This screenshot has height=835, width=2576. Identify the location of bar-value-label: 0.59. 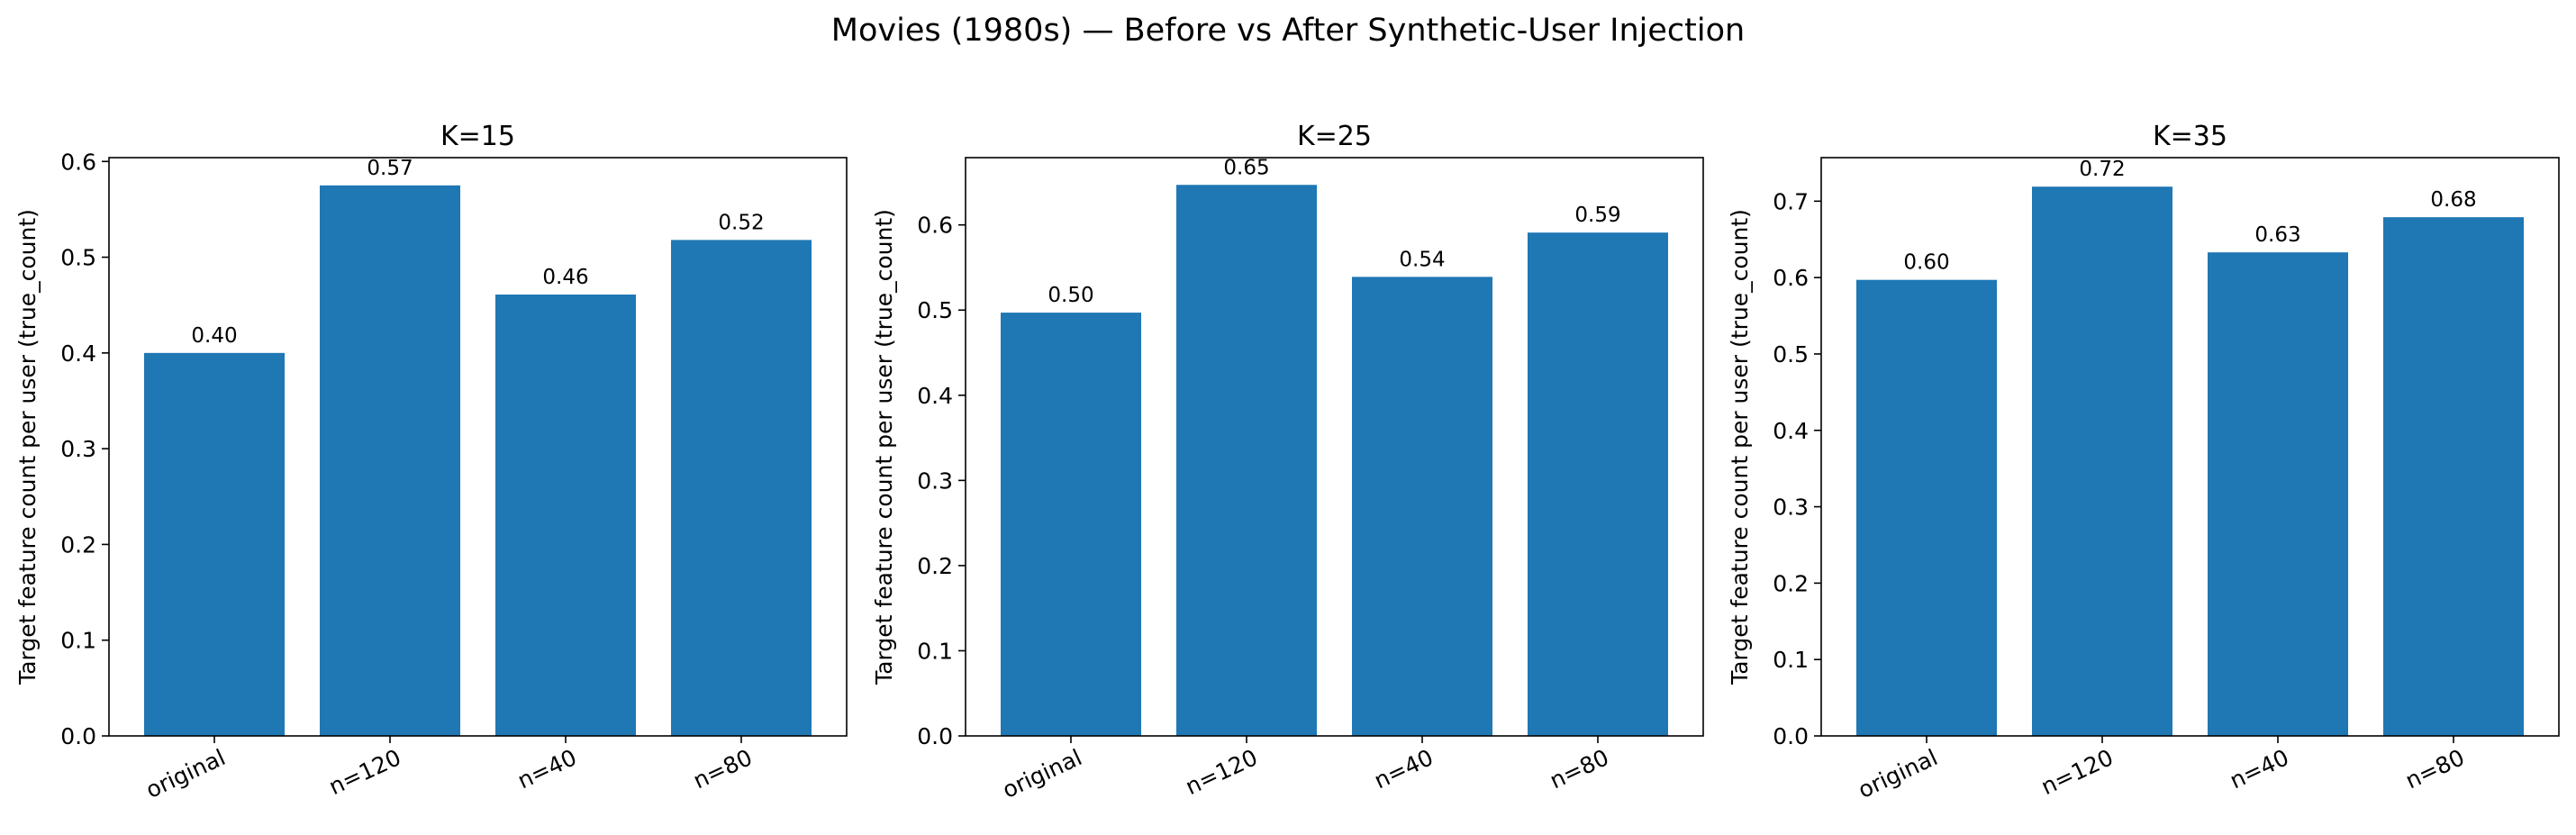
(1597, 215).